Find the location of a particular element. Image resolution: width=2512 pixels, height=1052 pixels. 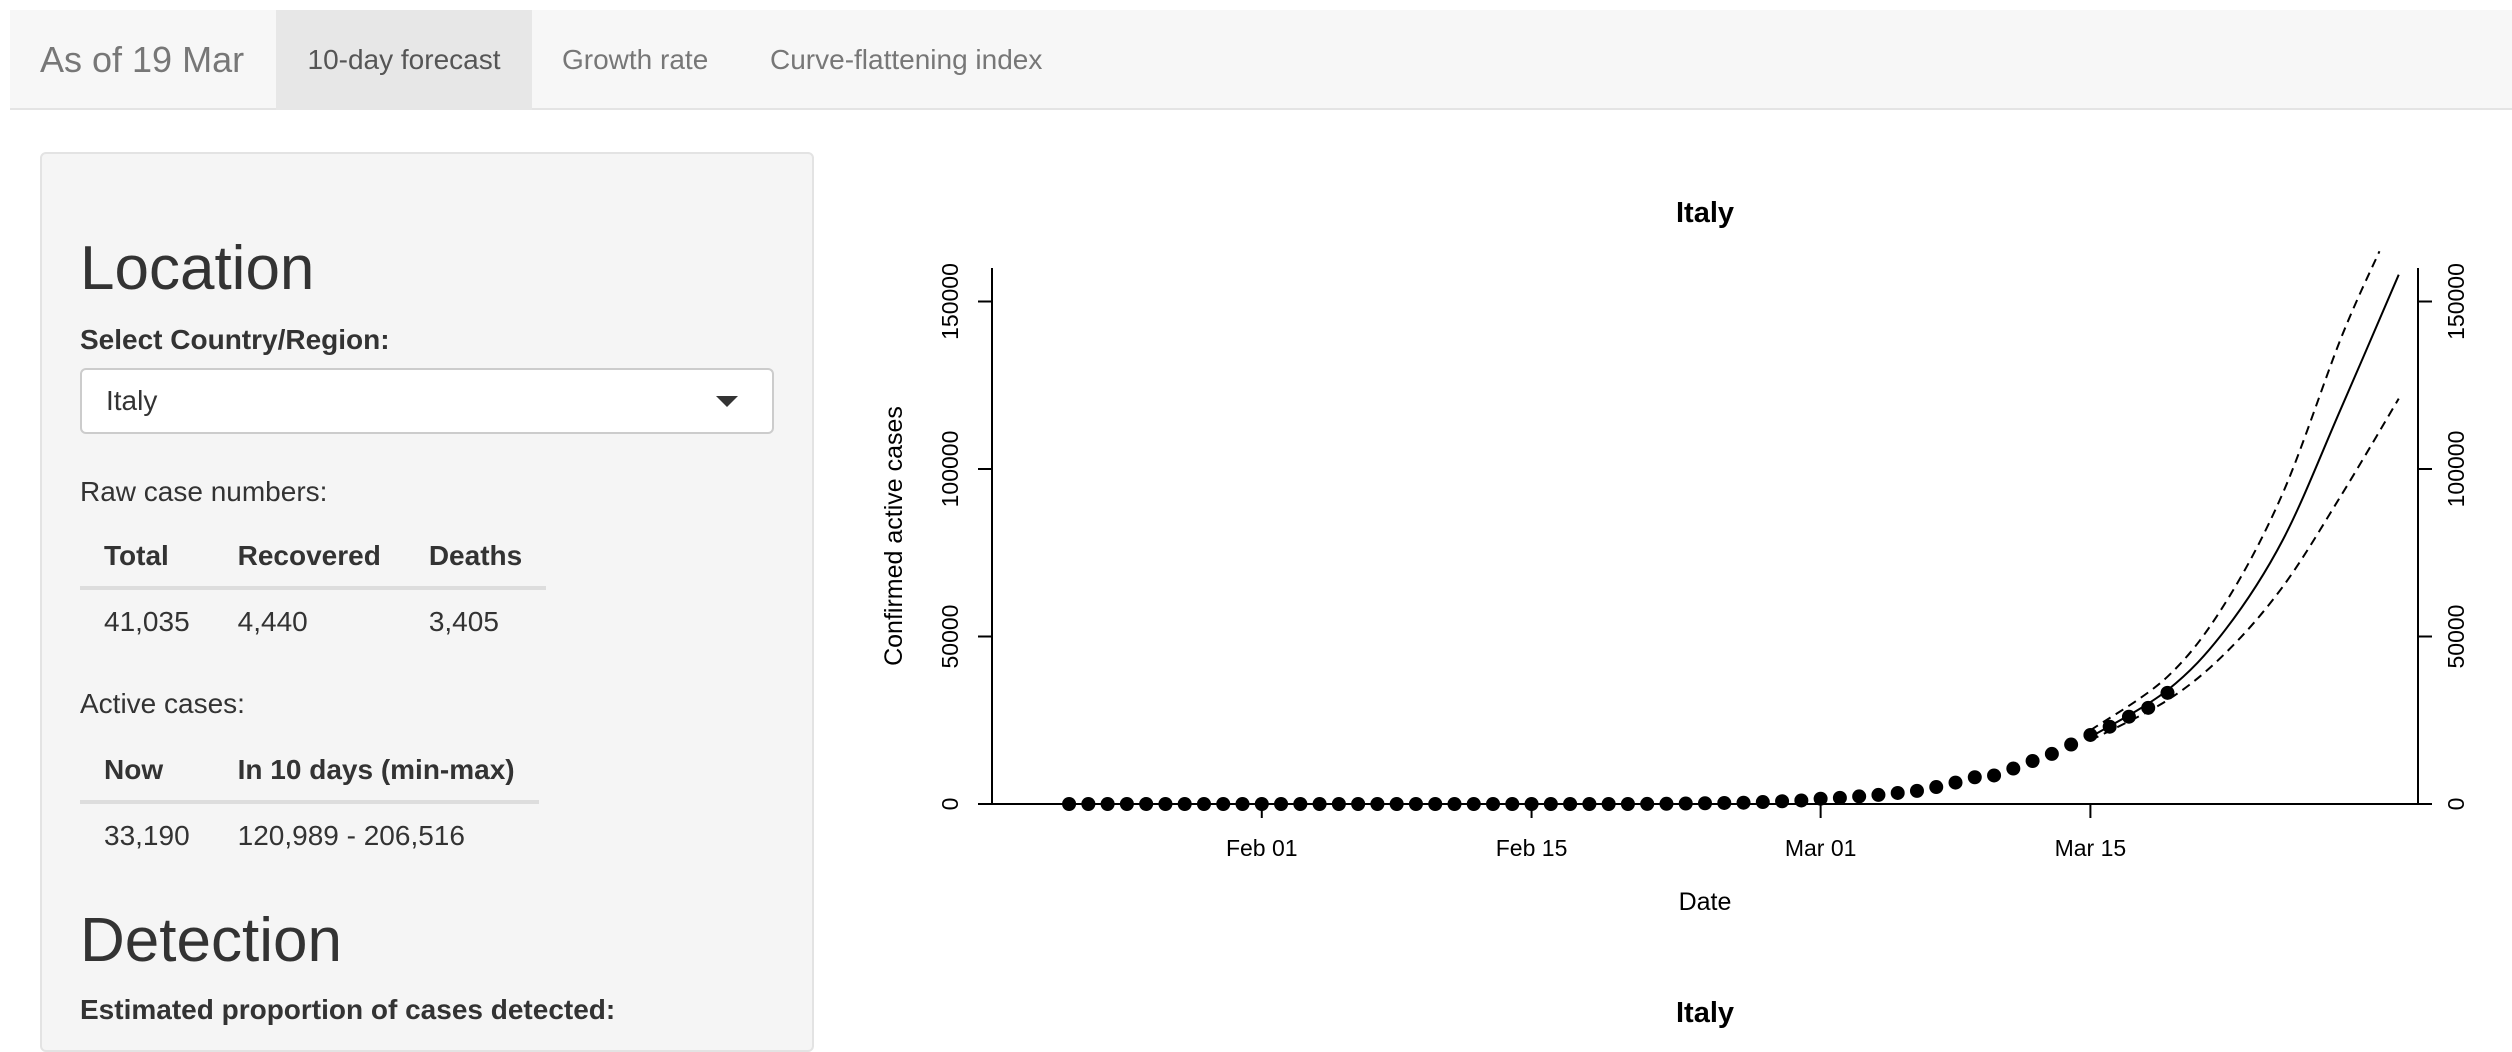

active-cases-label: Active cases: is located at coordinates (162, 703).